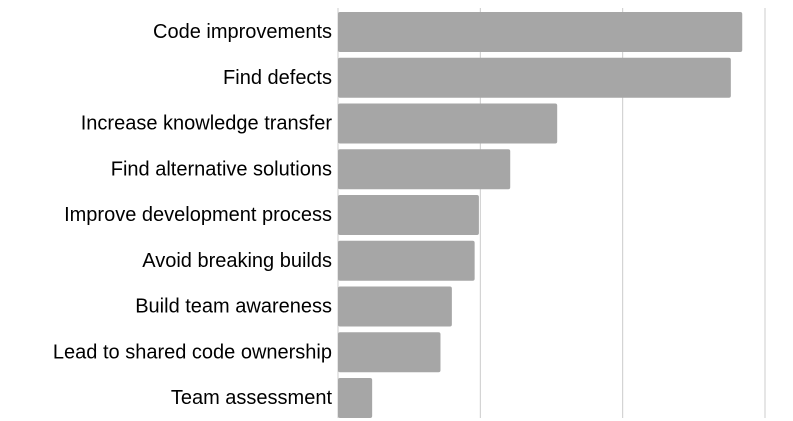 The image size is (793, 421). Describe the element at coordinates (277, 78) in the screenshot. I see `category-label-1: Find defects` at that location.